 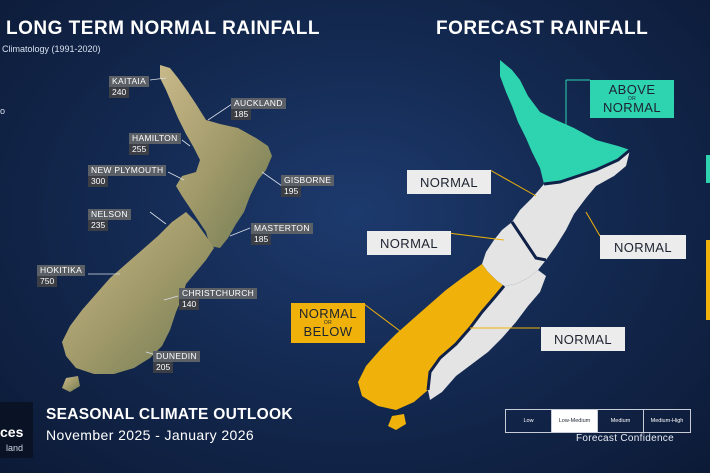 What do you see at coordinates (127, 176) in the screenshot?
I see `city-label-new-plymouth: NEW PLYMOUTH 300` at bounding box center [127, 176].